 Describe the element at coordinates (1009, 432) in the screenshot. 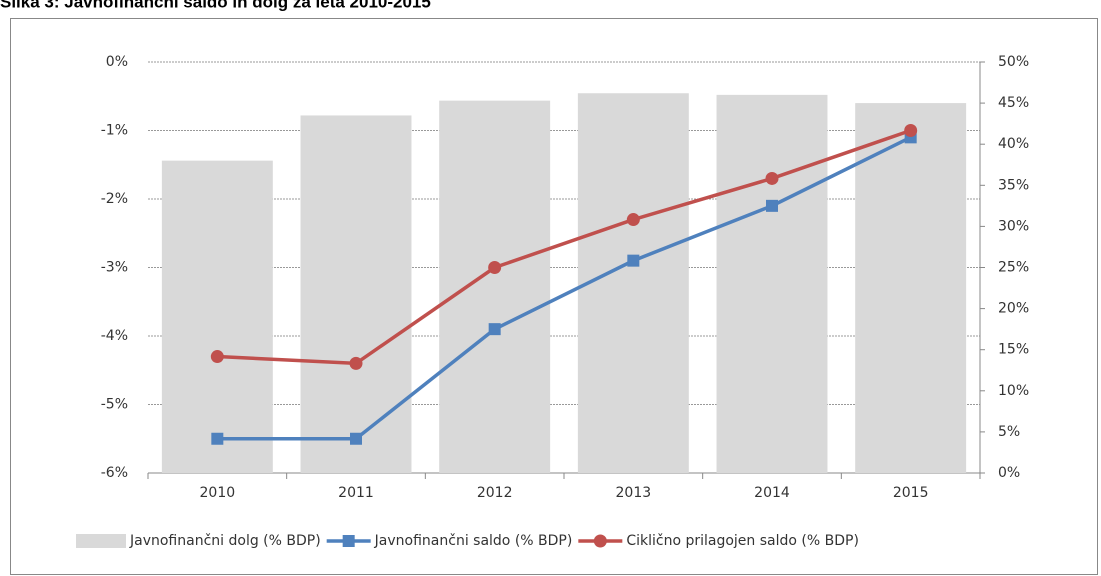

I see `y2-tick-label: 5%` at that location.